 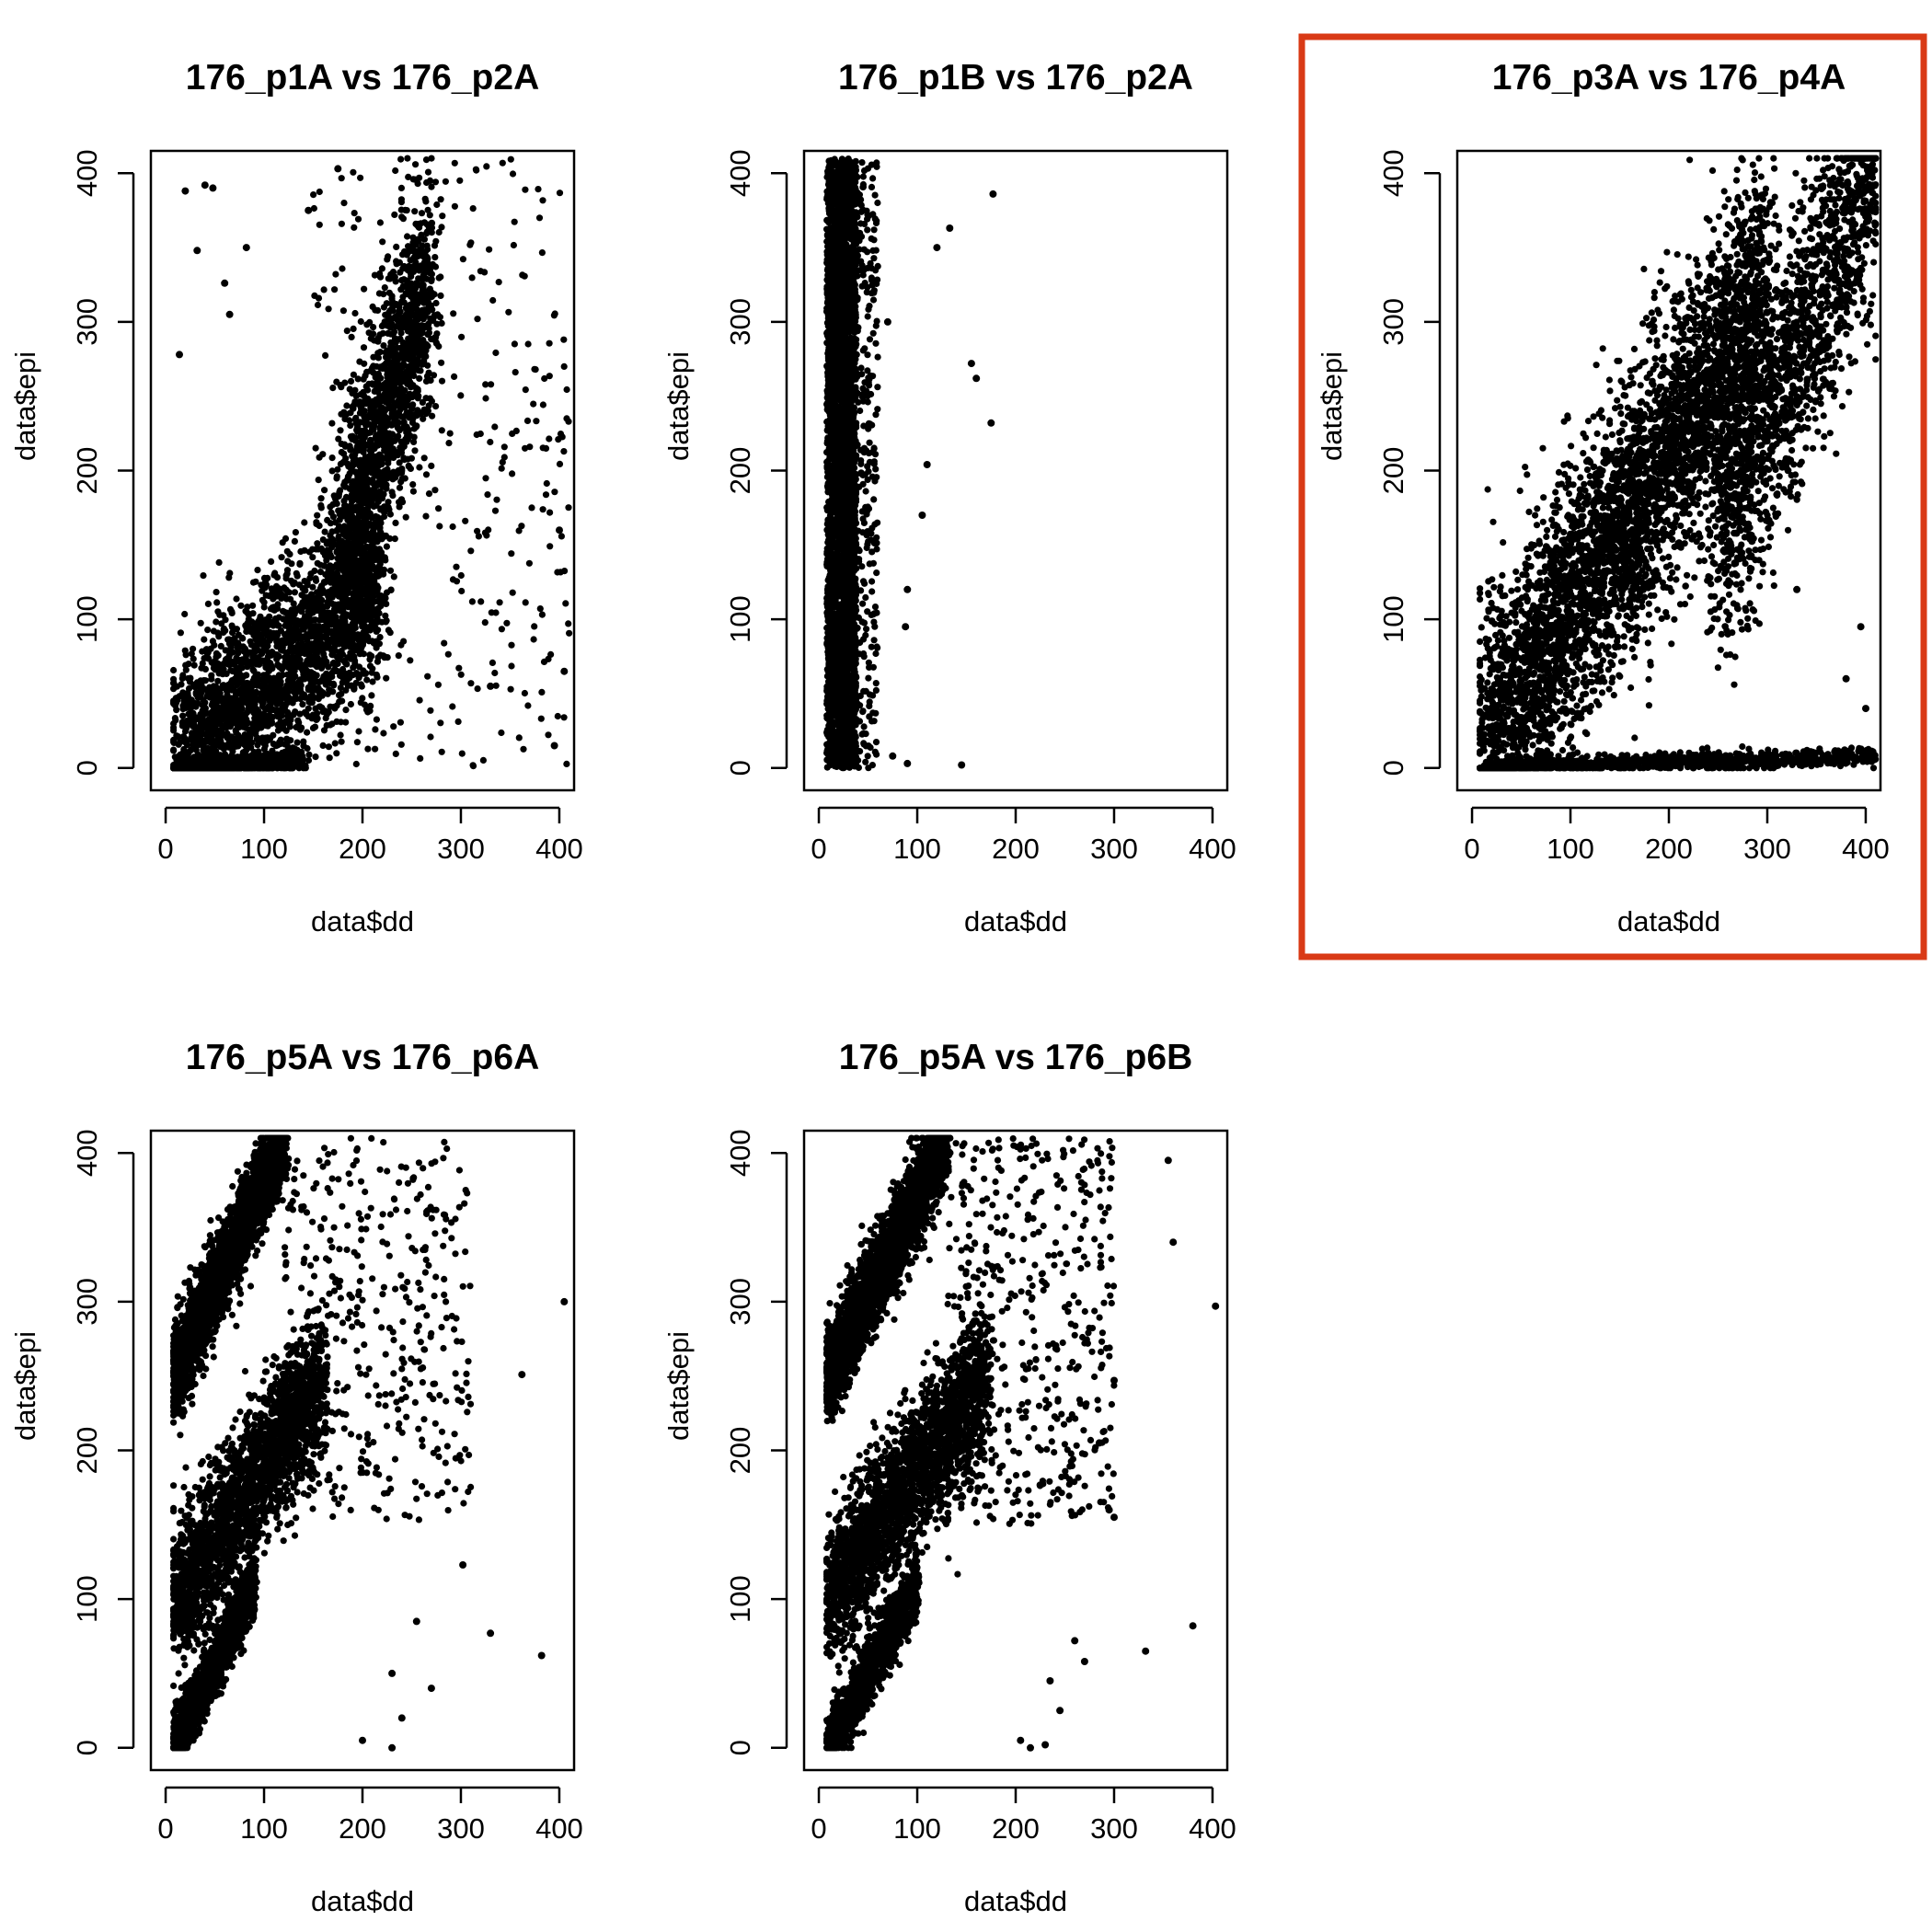 I want to click on panel-title: 176_p1A vs 176_p2A, so click(x=362, y=78).